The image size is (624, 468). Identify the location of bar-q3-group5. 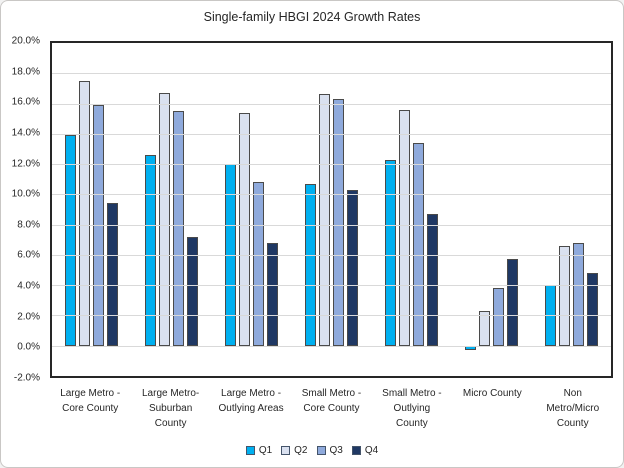
(418, 244).